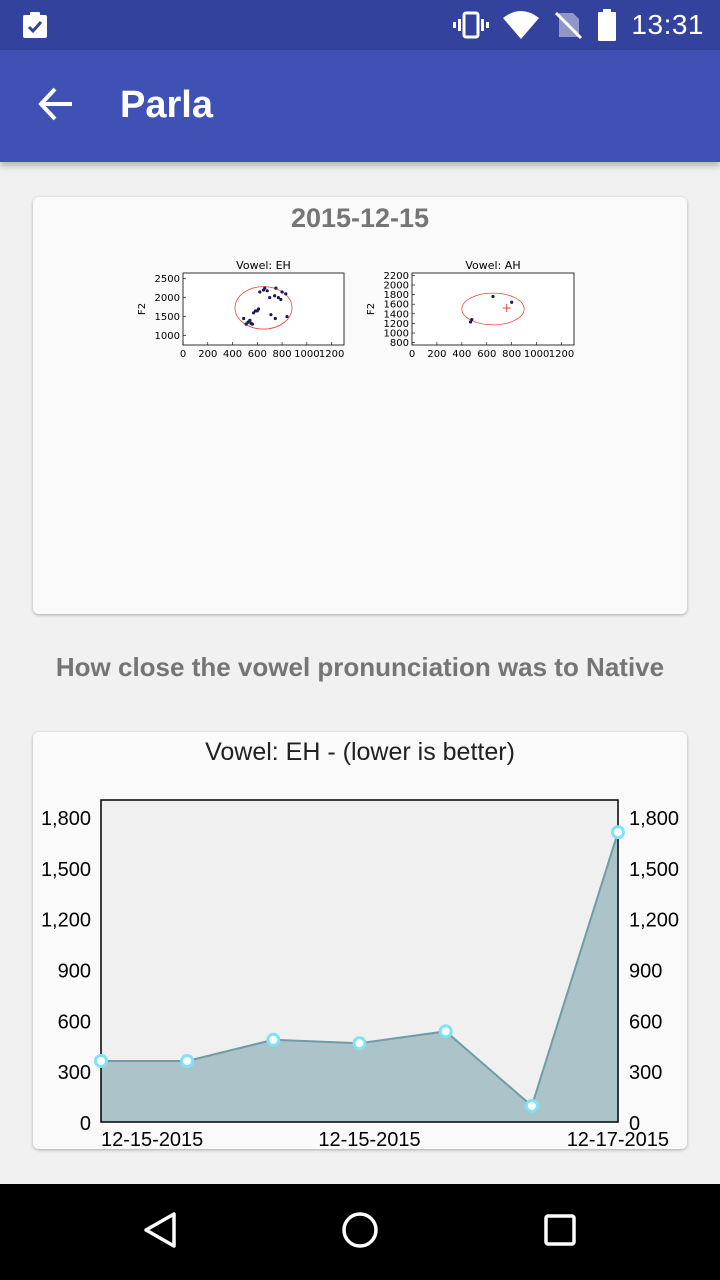  I want to click on y-tick-label-right: 900, so click(645, 971).